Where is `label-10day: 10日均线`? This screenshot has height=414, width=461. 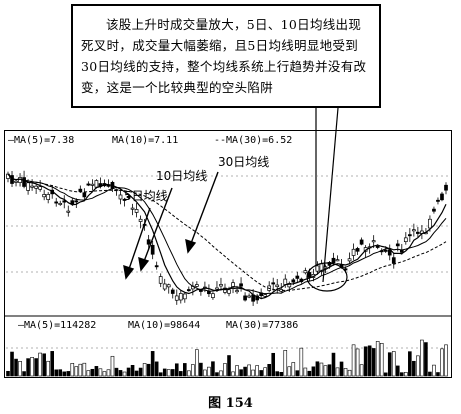 label-10day: 10日均线 is located at coordinates (181, 176).